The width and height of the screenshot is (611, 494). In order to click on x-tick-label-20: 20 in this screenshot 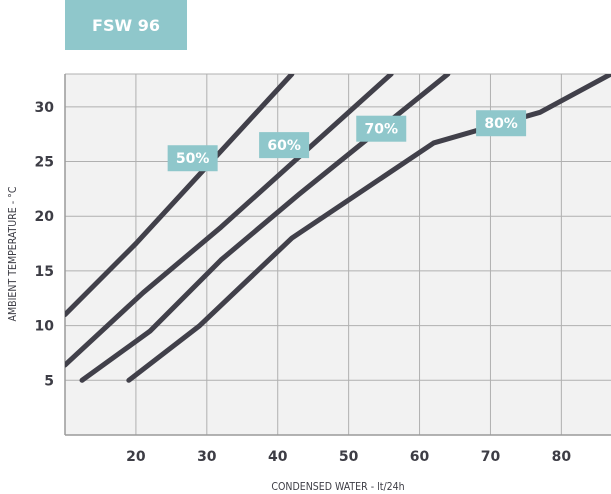, I will do `click(136, 457)`.